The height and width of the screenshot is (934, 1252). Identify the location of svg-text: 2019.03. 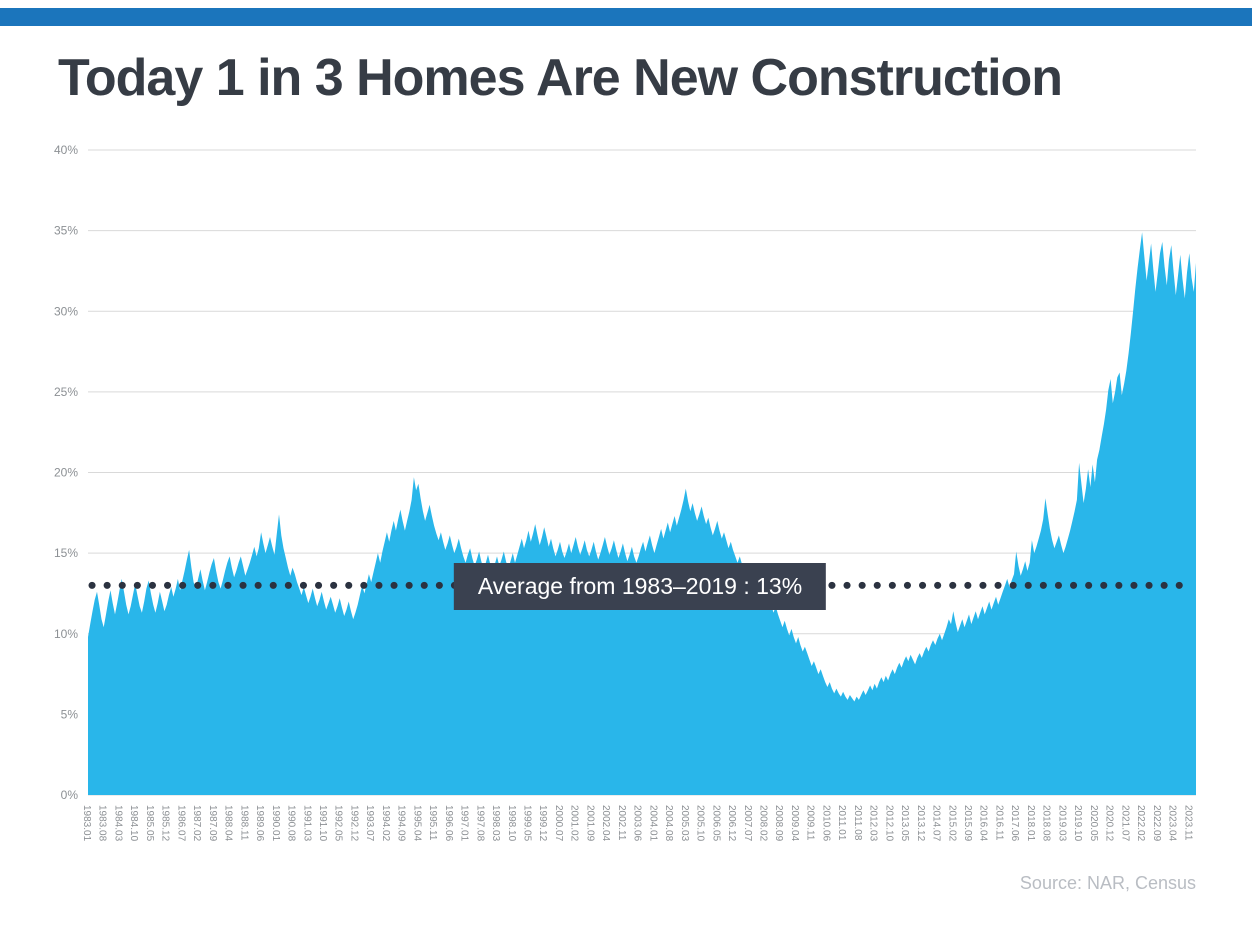
(1061, 823).